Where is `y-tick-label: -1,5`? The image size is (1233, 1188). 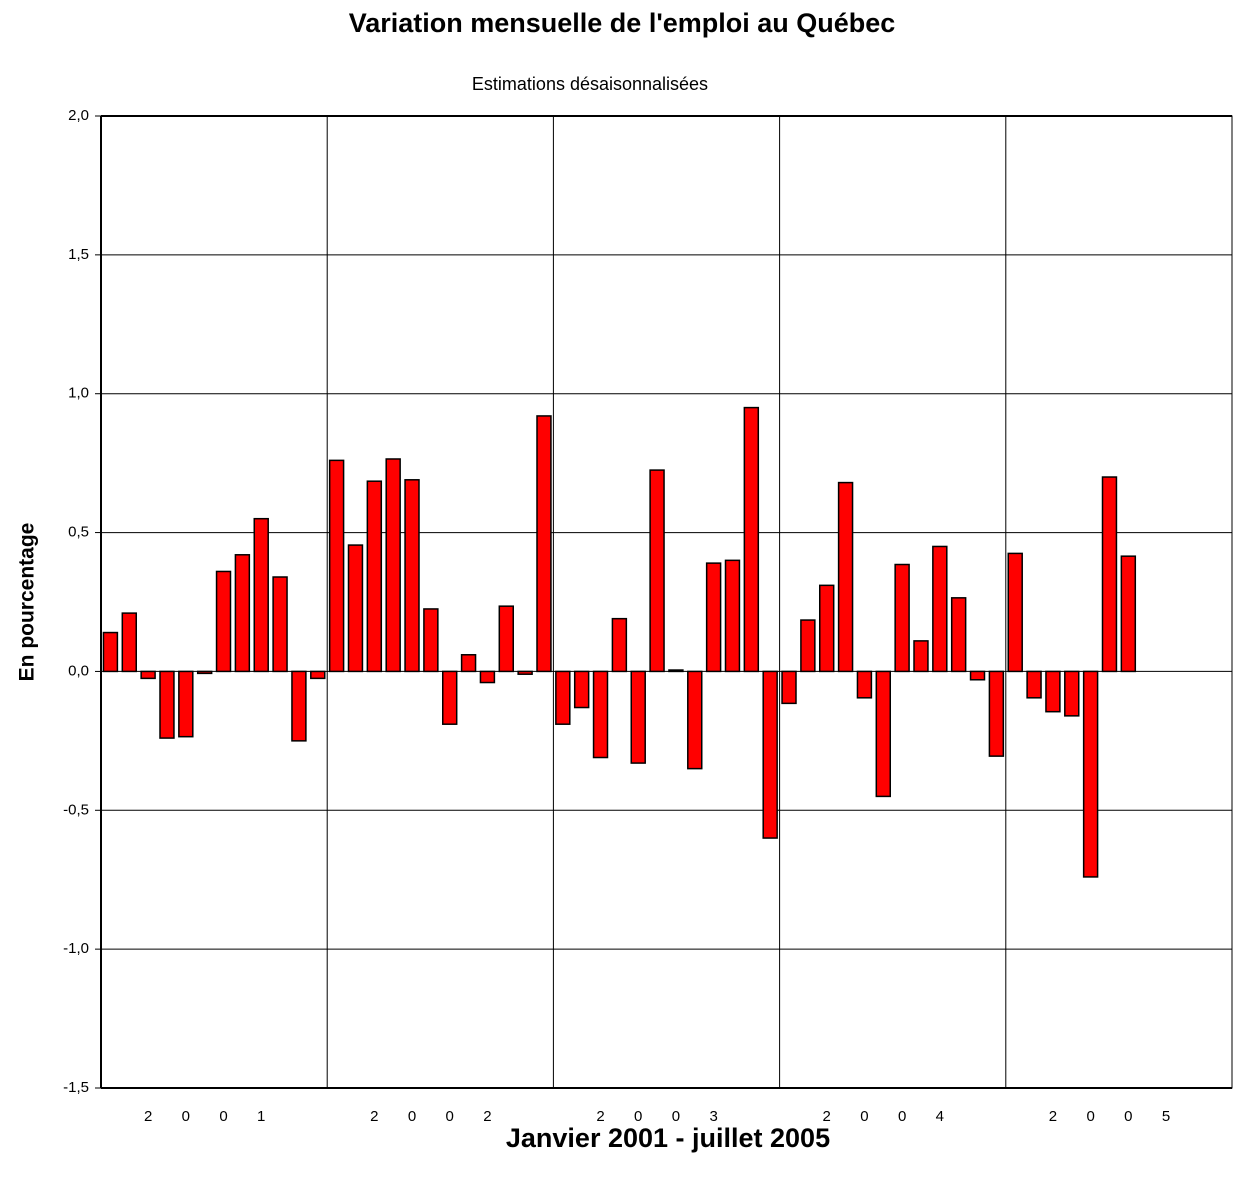
y-tick-label: -1,5 is located at coordinates (76, 1087).